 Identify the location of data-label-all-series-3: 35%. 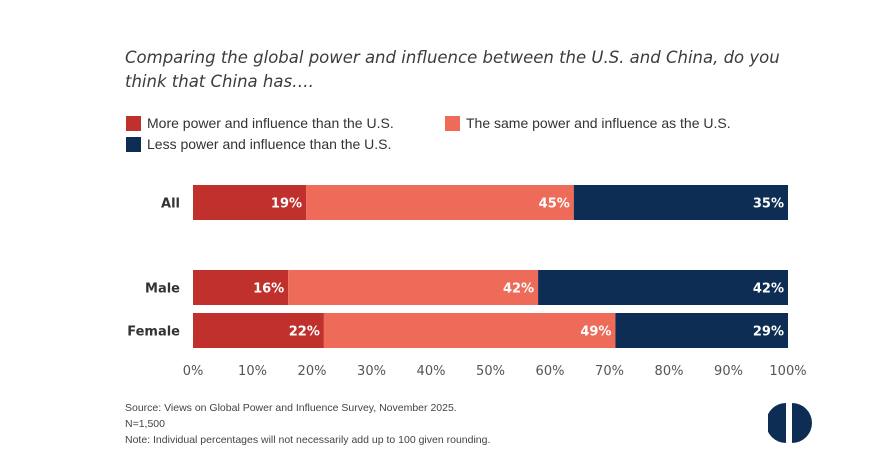
(768, 204).